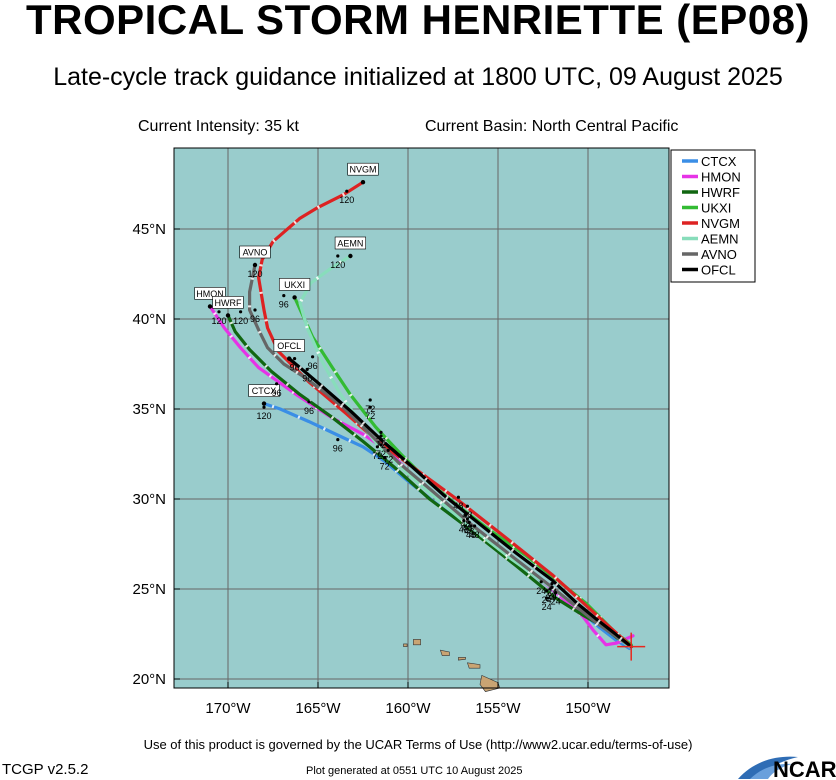  Describe the element at coordinates (408, 708) in the screenshot. I see `x-tick-label: 160°W` at that location.